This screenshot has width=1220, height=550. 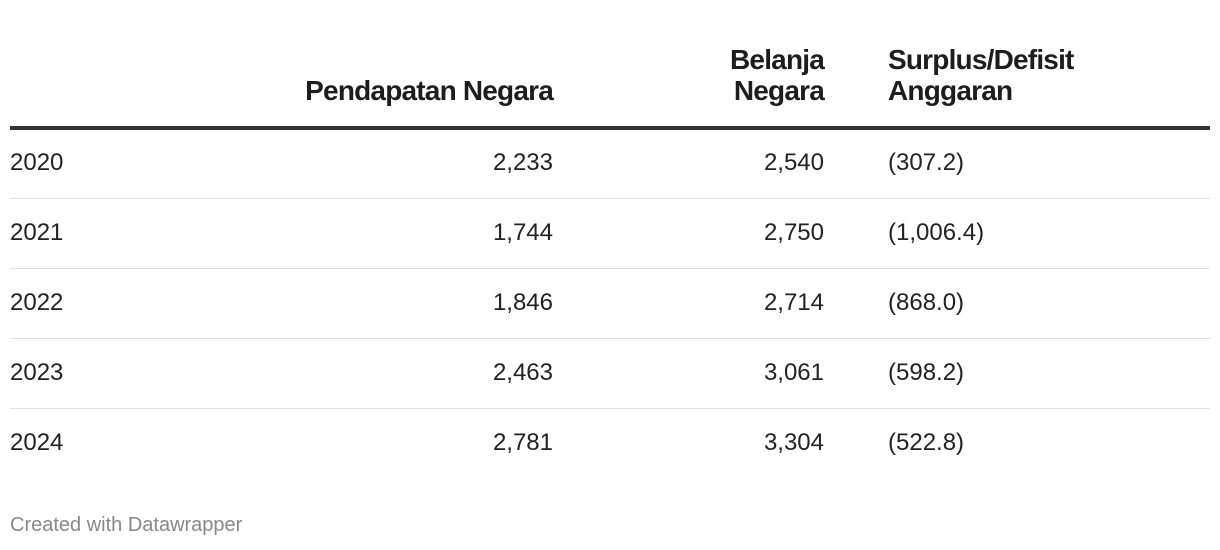 What do you see at coordinates (793, 302) in the screenshot?
I see `table-cell: 2,714` at bounding box center [793, 302].